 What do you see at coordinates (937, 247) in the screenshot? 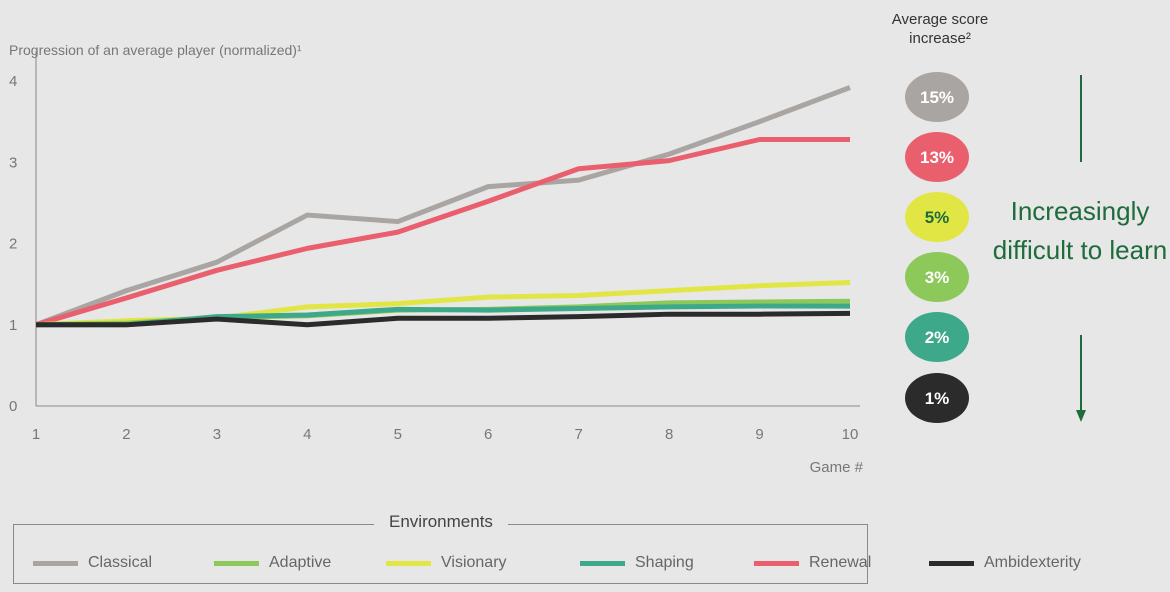
I see `score-badges: 15% 13% 5% 3% 2% 1%` at bounding box center [937, 247].